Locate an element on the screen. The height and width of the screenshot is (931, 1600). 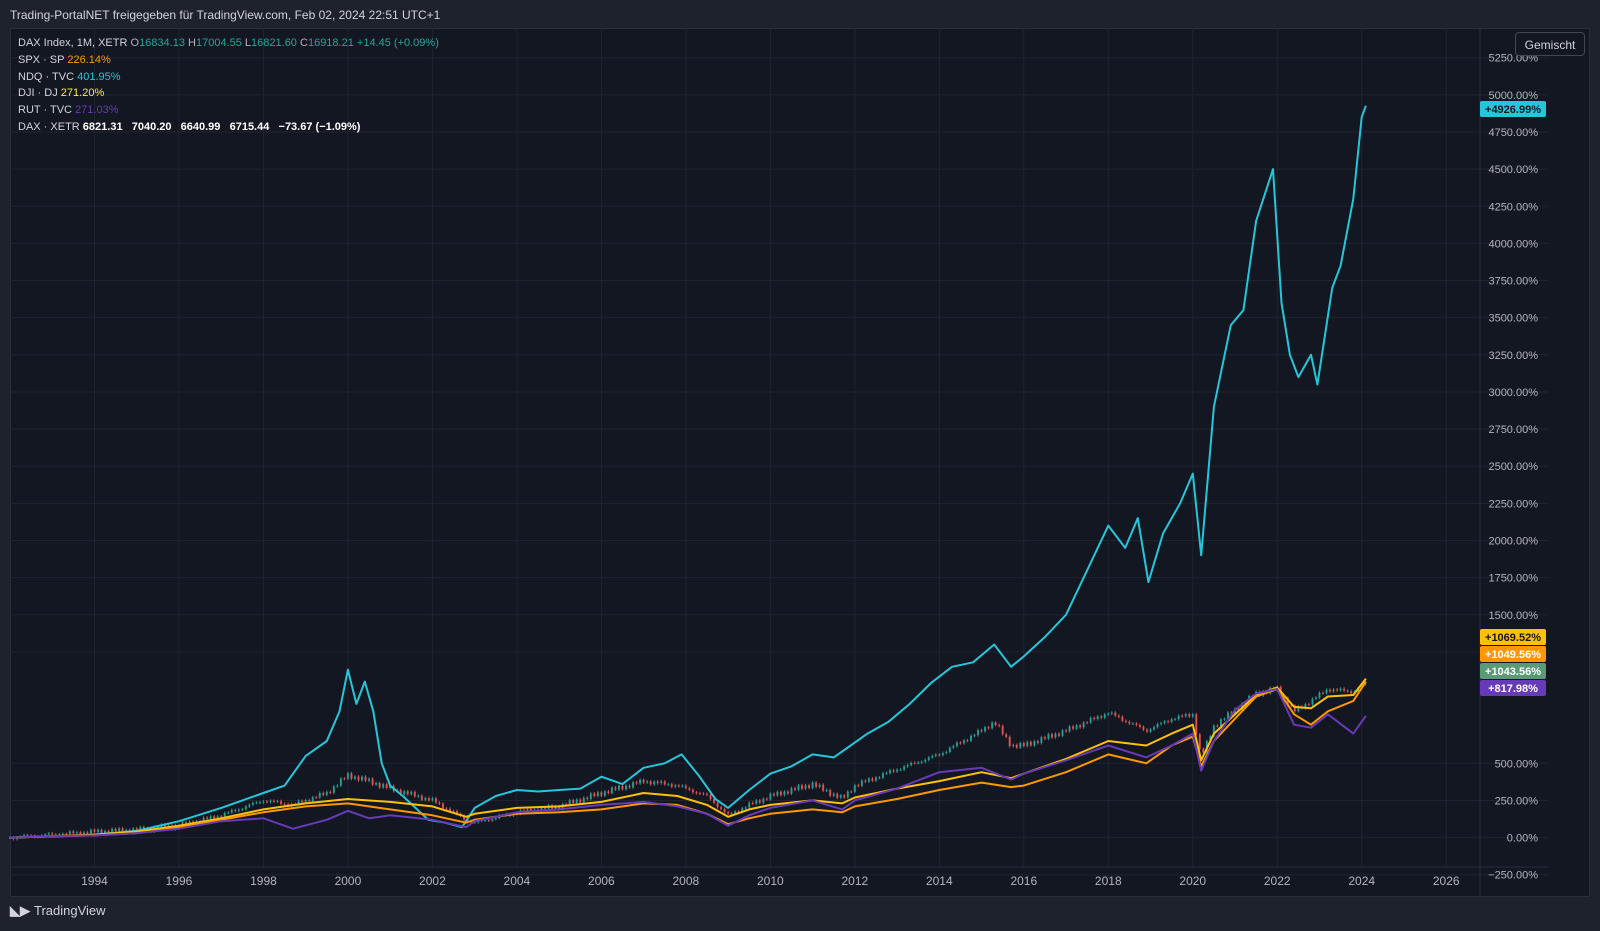
y-tick-label: 2250.00% is located at coordinates (1513, 504).